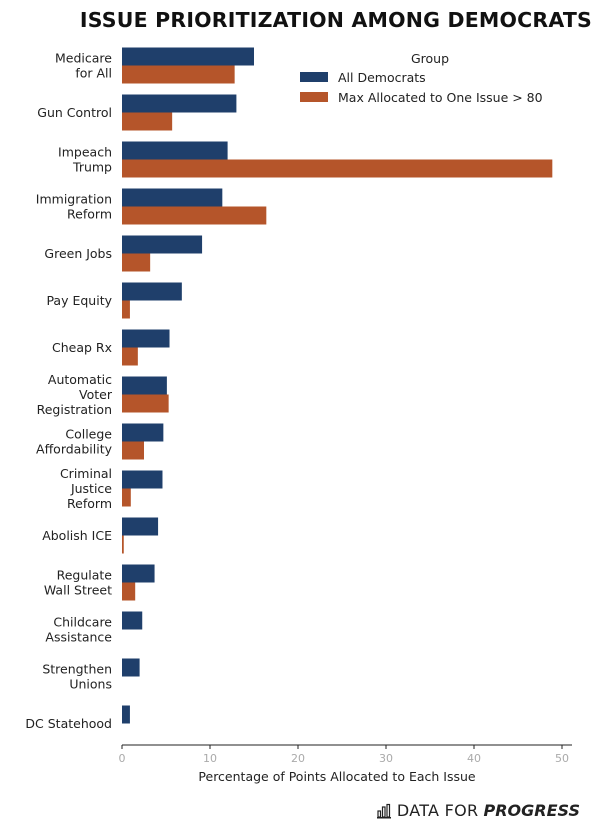  Describe the element at coordinates (382, 77) in the screenshot. I see `legend-label-0: All Democrats` at that location.